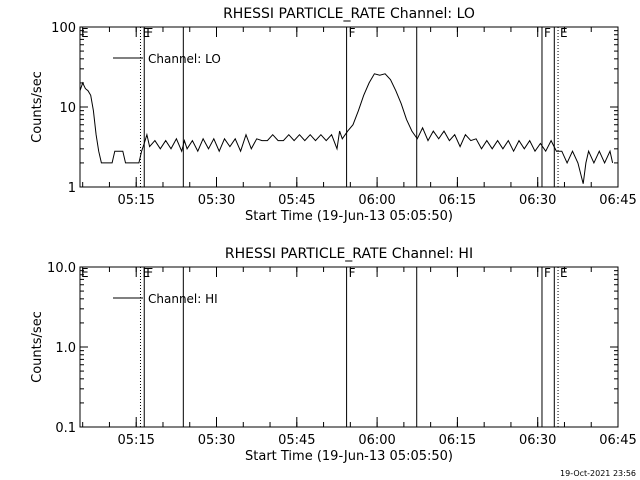 This screenshot has width=640, height=480. I want to click on chart-1-y-axis-label: Counts/sec, so click(37, 107).